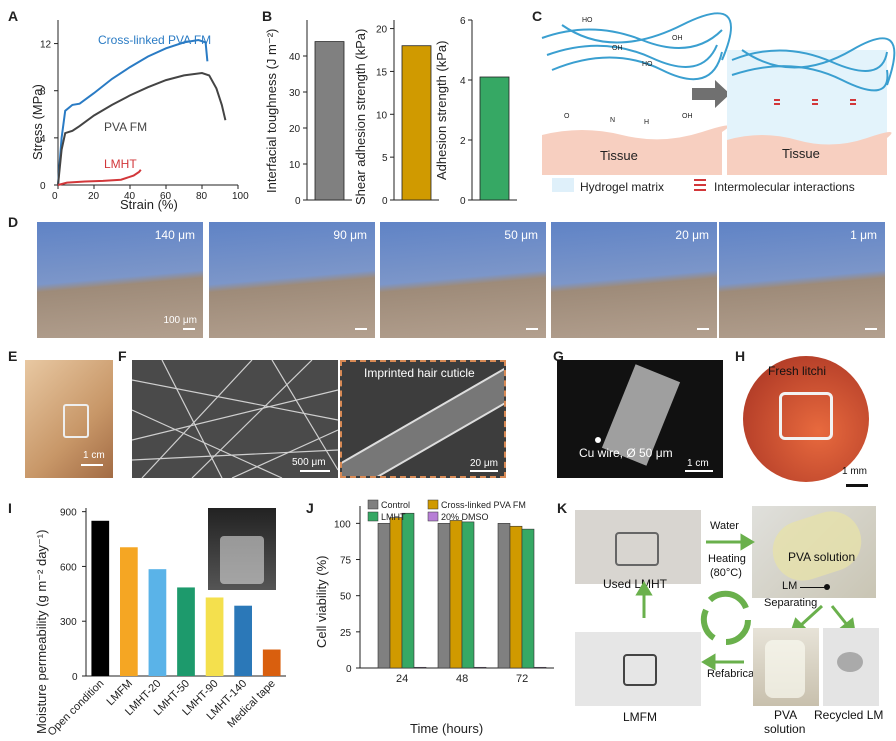 This screenshot has width=896, height=741. I want to click on temp-label: (80°C), so click(726, 573).